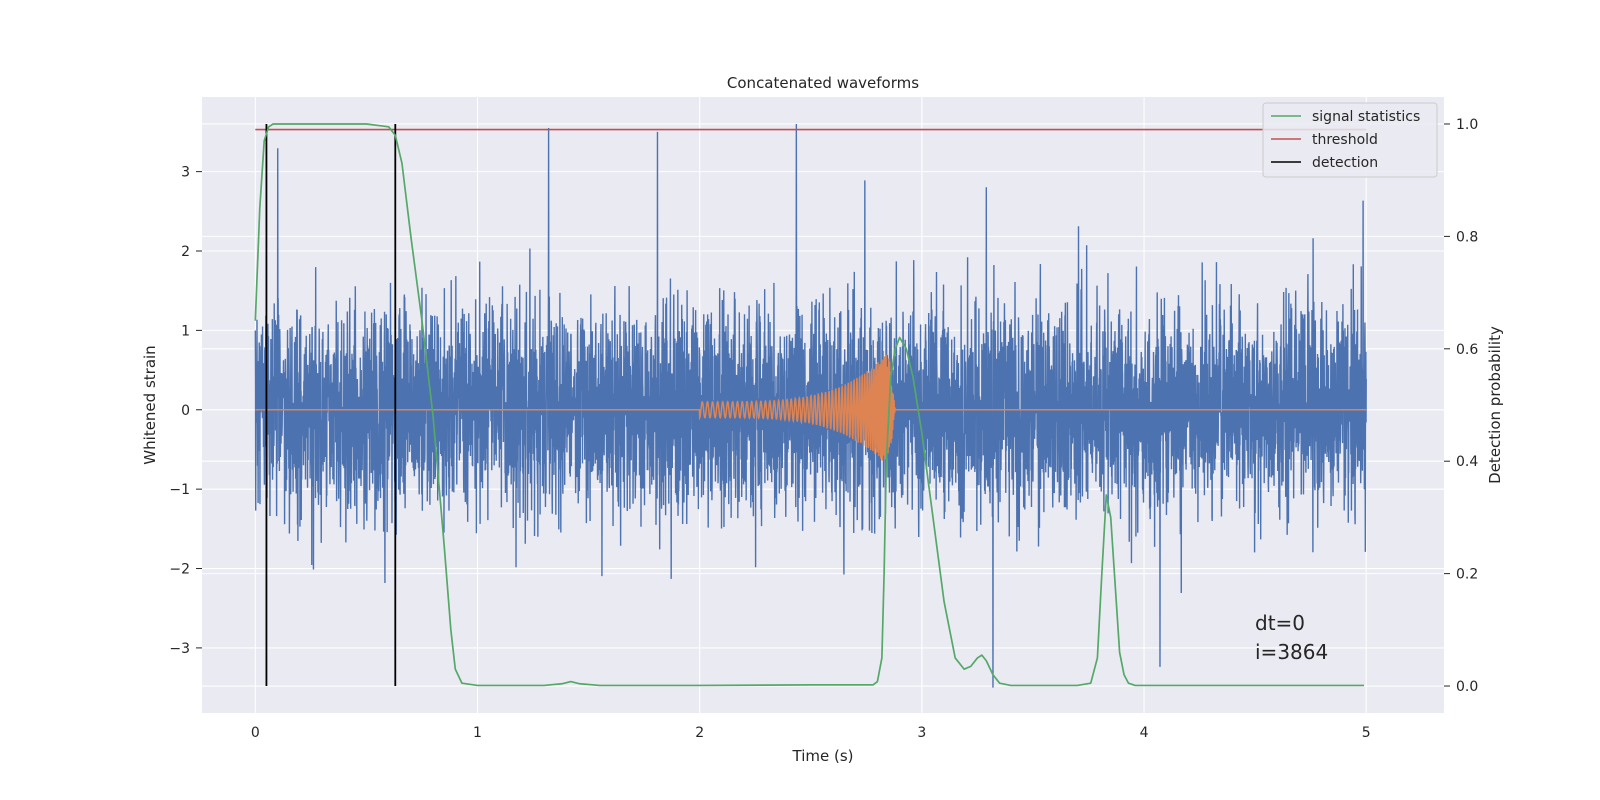 The width and height of the screenshot is (1600, 800). Describe the element at coordinates (699, 733) in the screenshot. I see `x-tick-label: 2` at that location.